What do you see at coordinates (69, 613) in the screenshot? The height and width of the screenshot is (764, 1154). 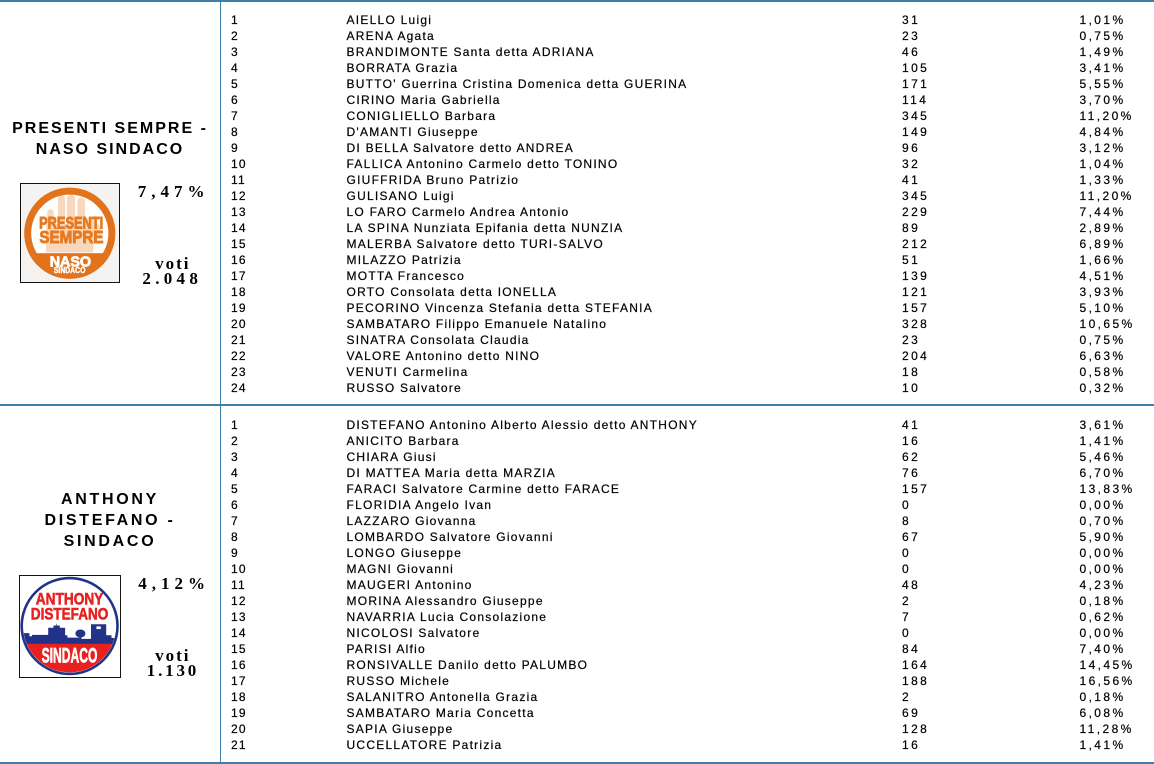 I see `svg-text: DISTEFANO` at bounding box center [69, 613].